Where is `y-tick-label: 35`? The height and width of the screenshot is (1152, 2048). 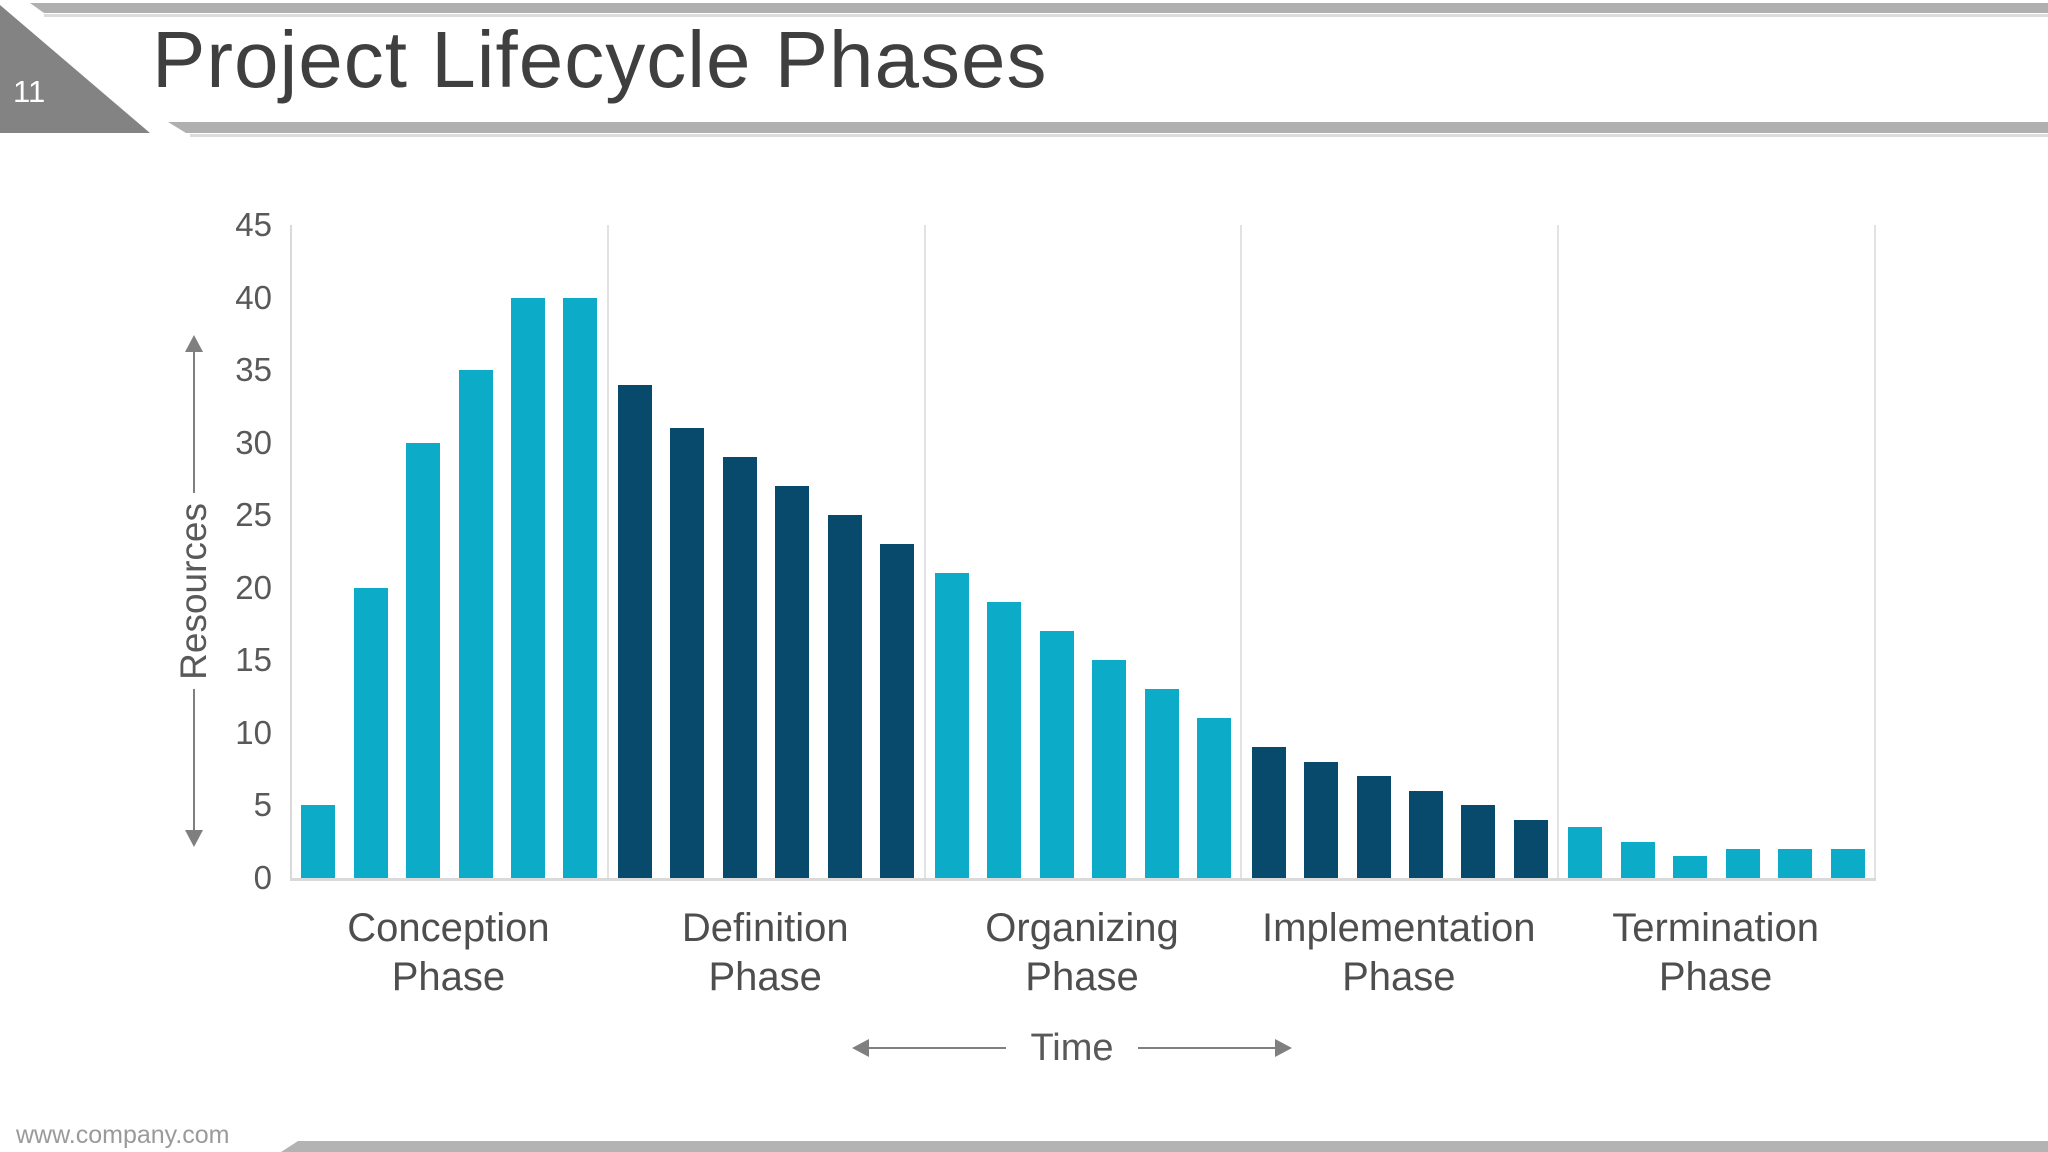
y-tick-label: 35 is located at coordinates (253, 370).